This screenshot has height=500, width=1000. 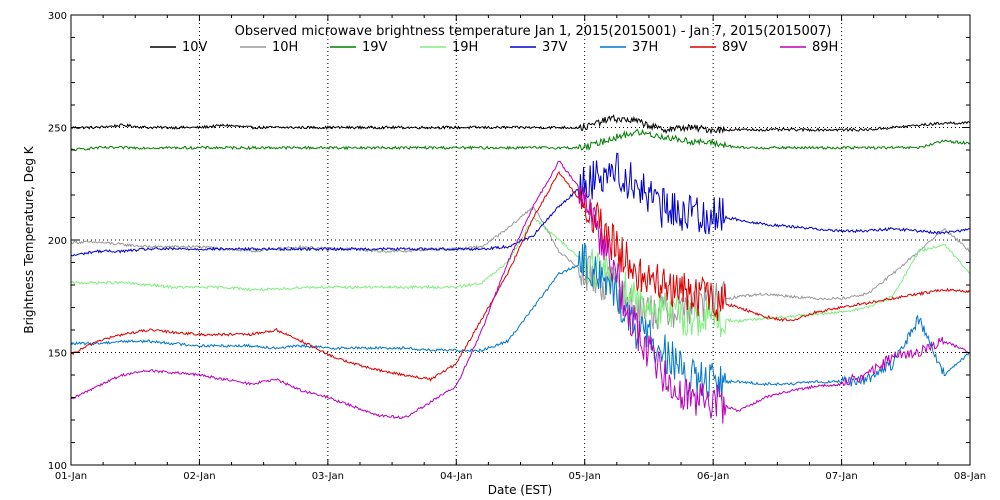 What do you see at coordinates (520, 140) in the screenshot?
I see `series-line-19v` at bounding box center [520, 140].